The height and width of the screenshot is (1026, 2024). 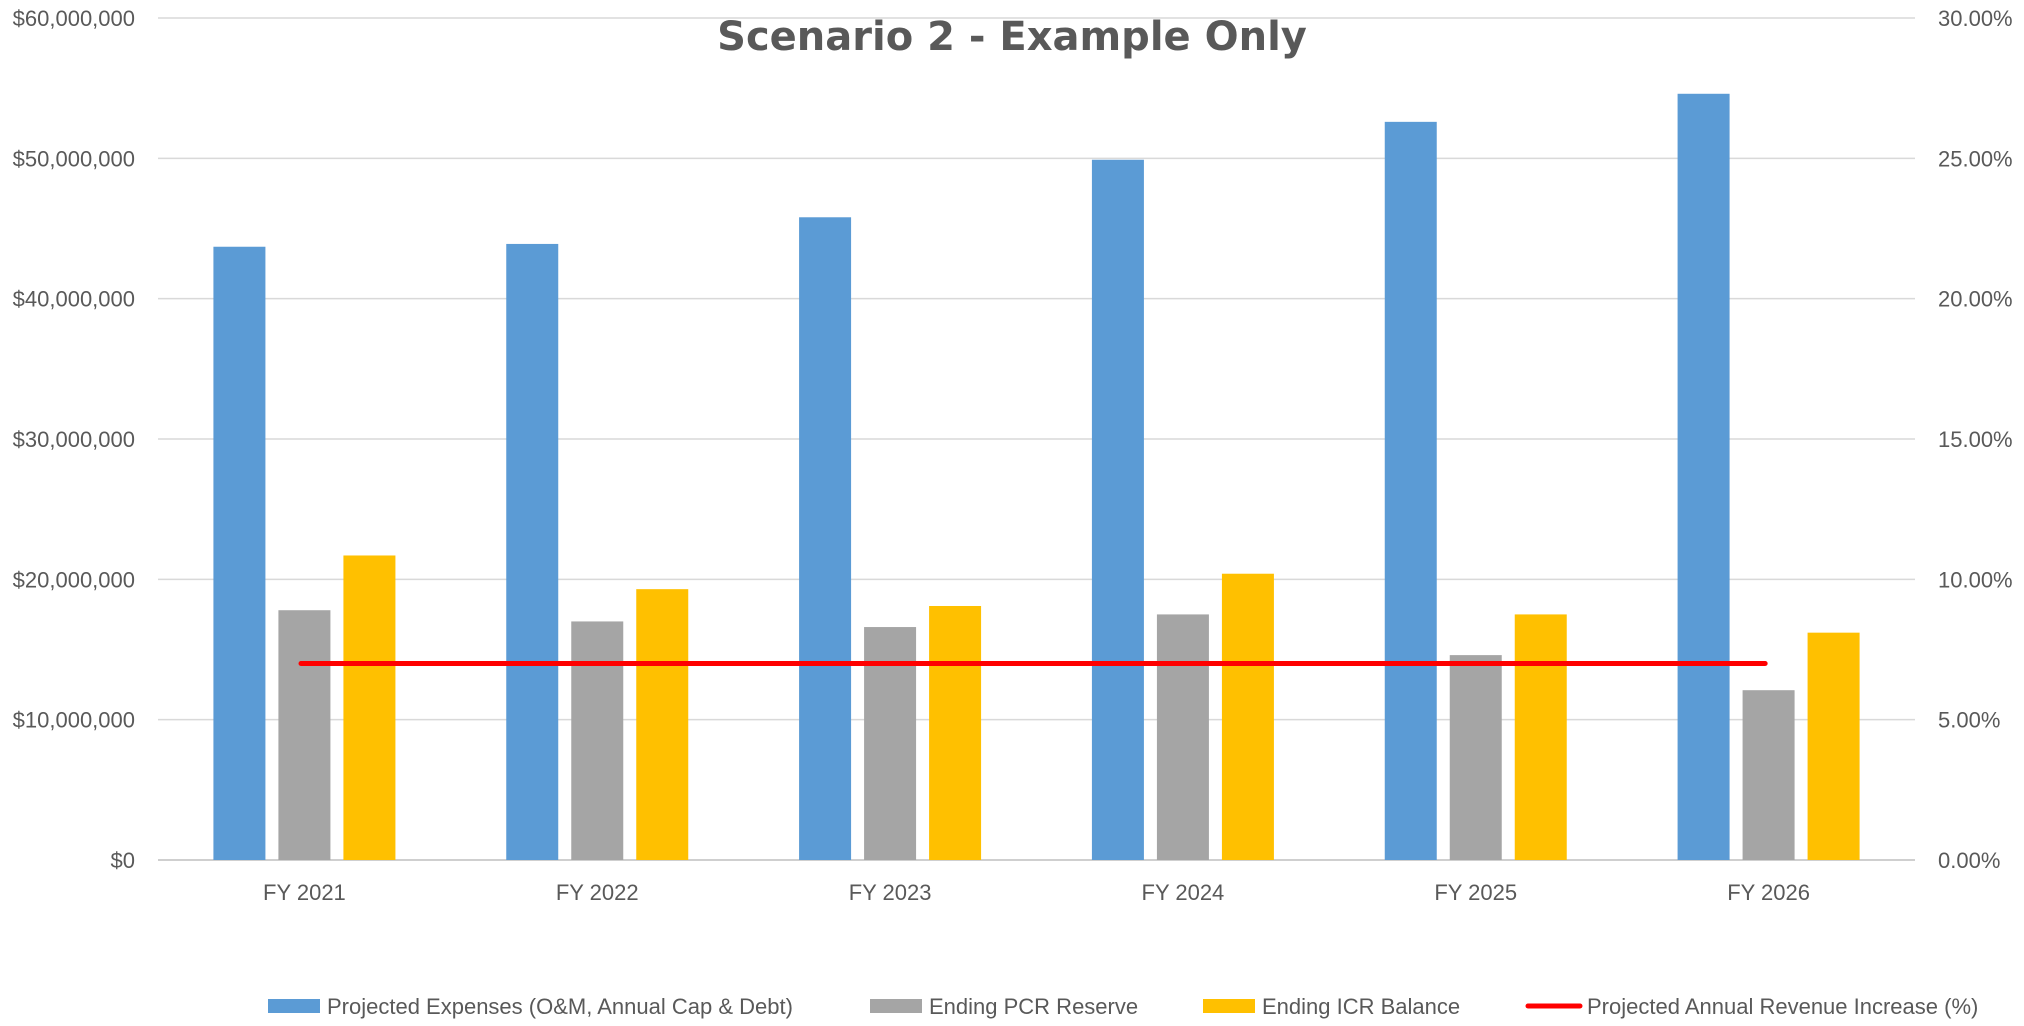 I want to click on x-tick-label: FY 2023, so click(x=890, y=892).